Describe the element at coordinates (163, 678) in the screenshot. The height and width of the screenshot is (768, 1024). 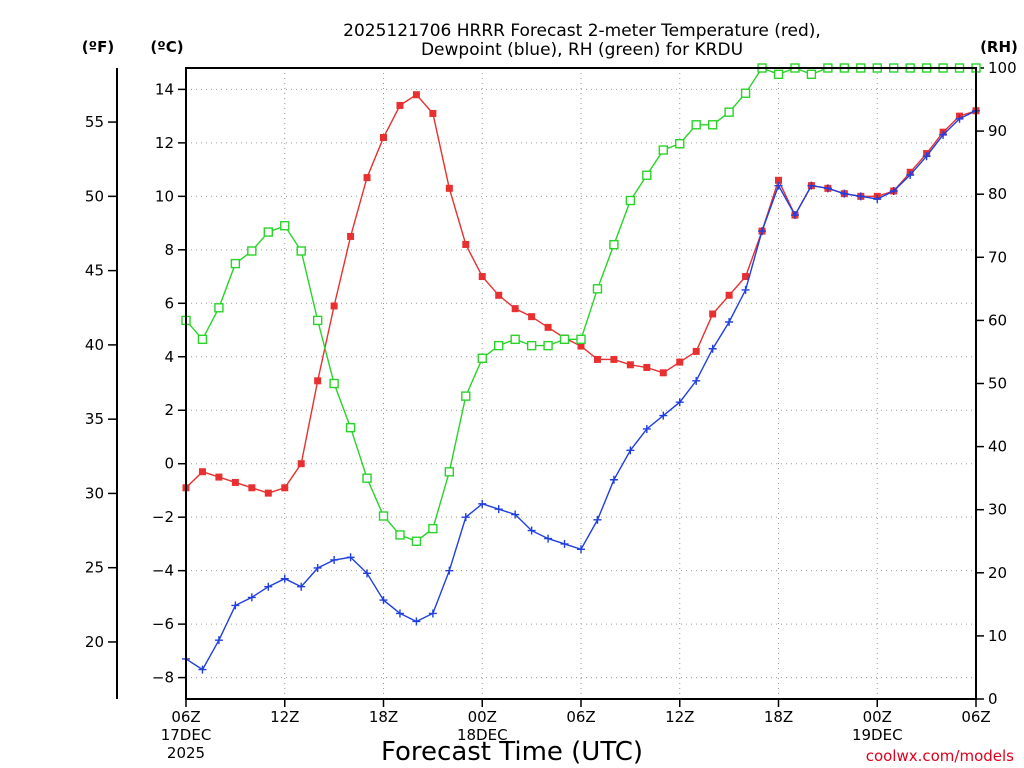
I see `celsius-tick-label: −8` at that location.